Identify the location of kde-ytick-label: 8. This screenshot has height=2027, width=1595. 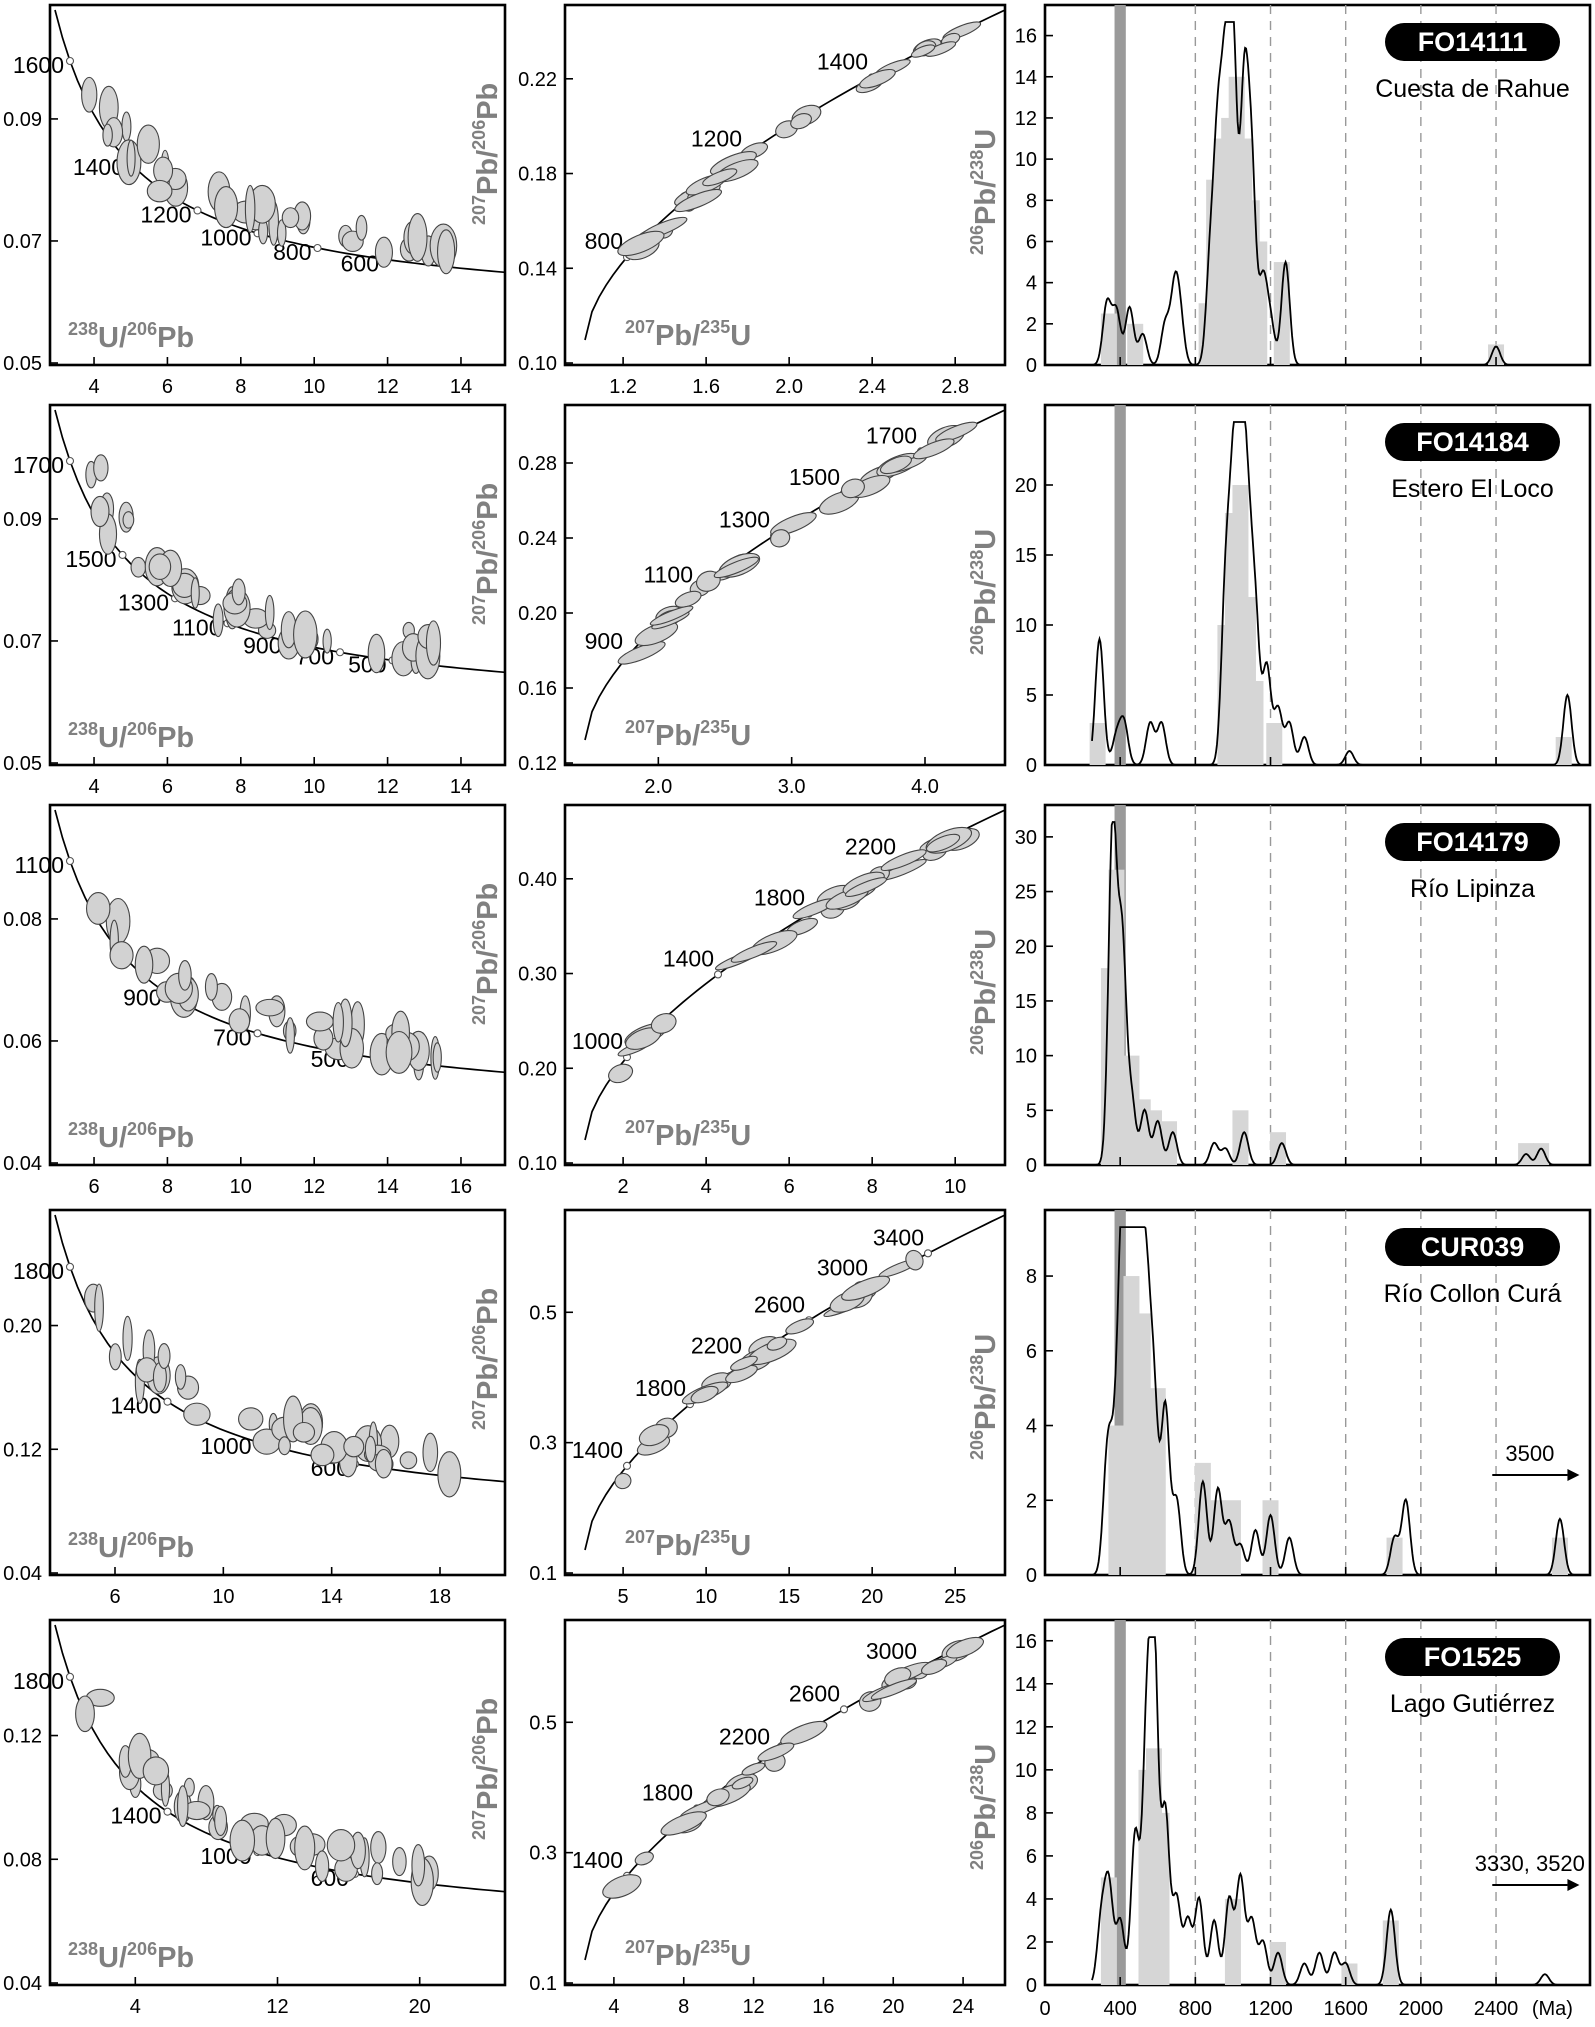
(1031, 1277).